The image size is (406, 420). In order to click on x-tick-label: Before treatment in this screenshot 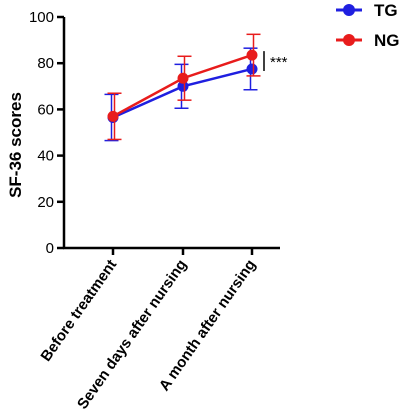, I will do `click(79, 311)`.